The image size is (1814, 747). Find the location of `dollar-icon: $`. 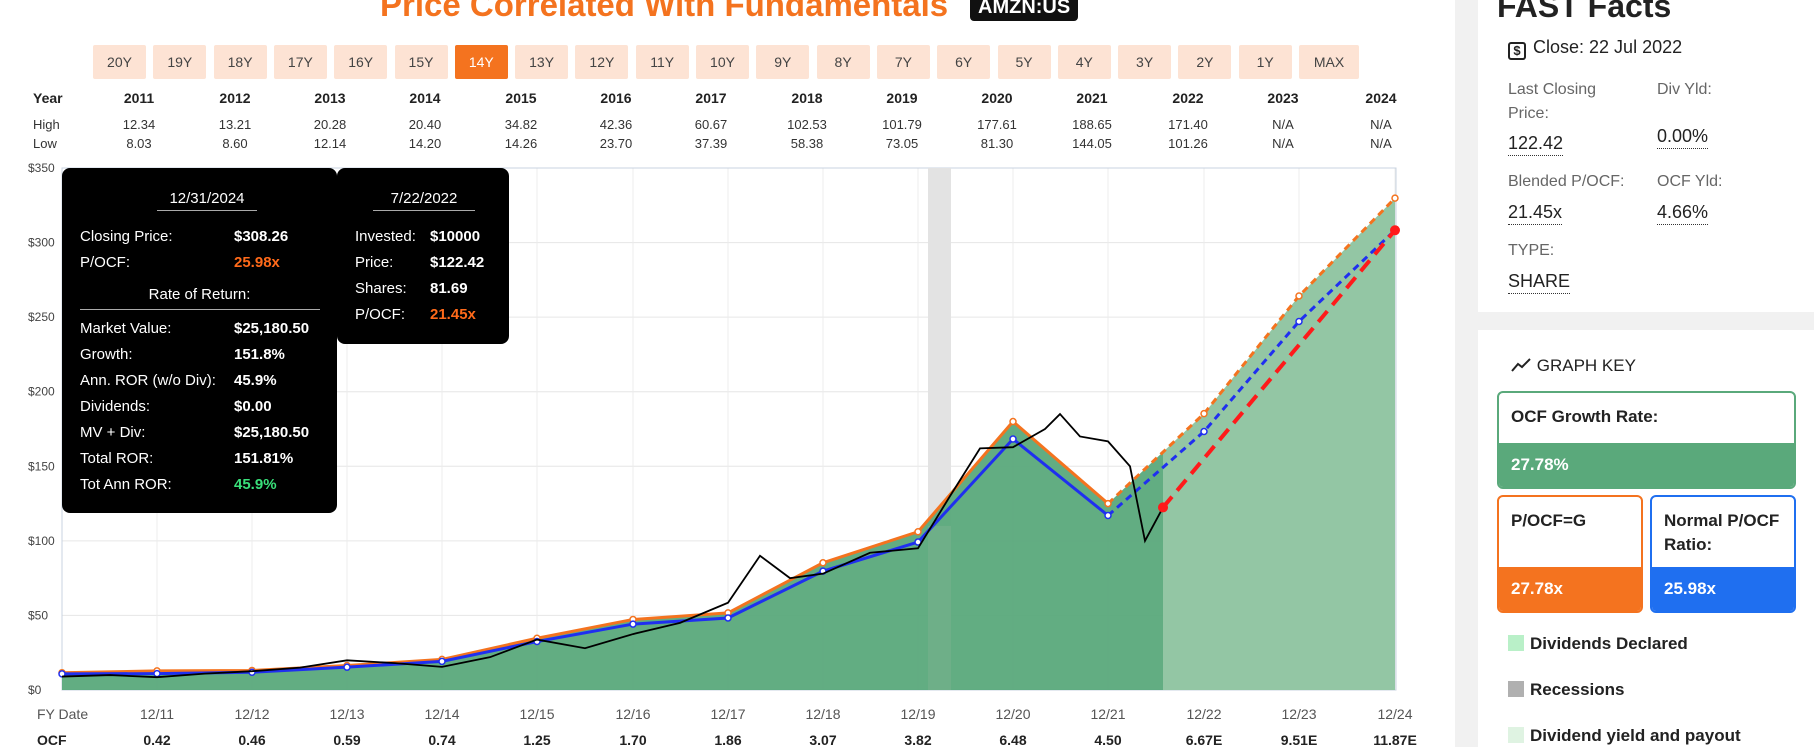

dollar-icon: $ is located at coordinates (1517, 51).